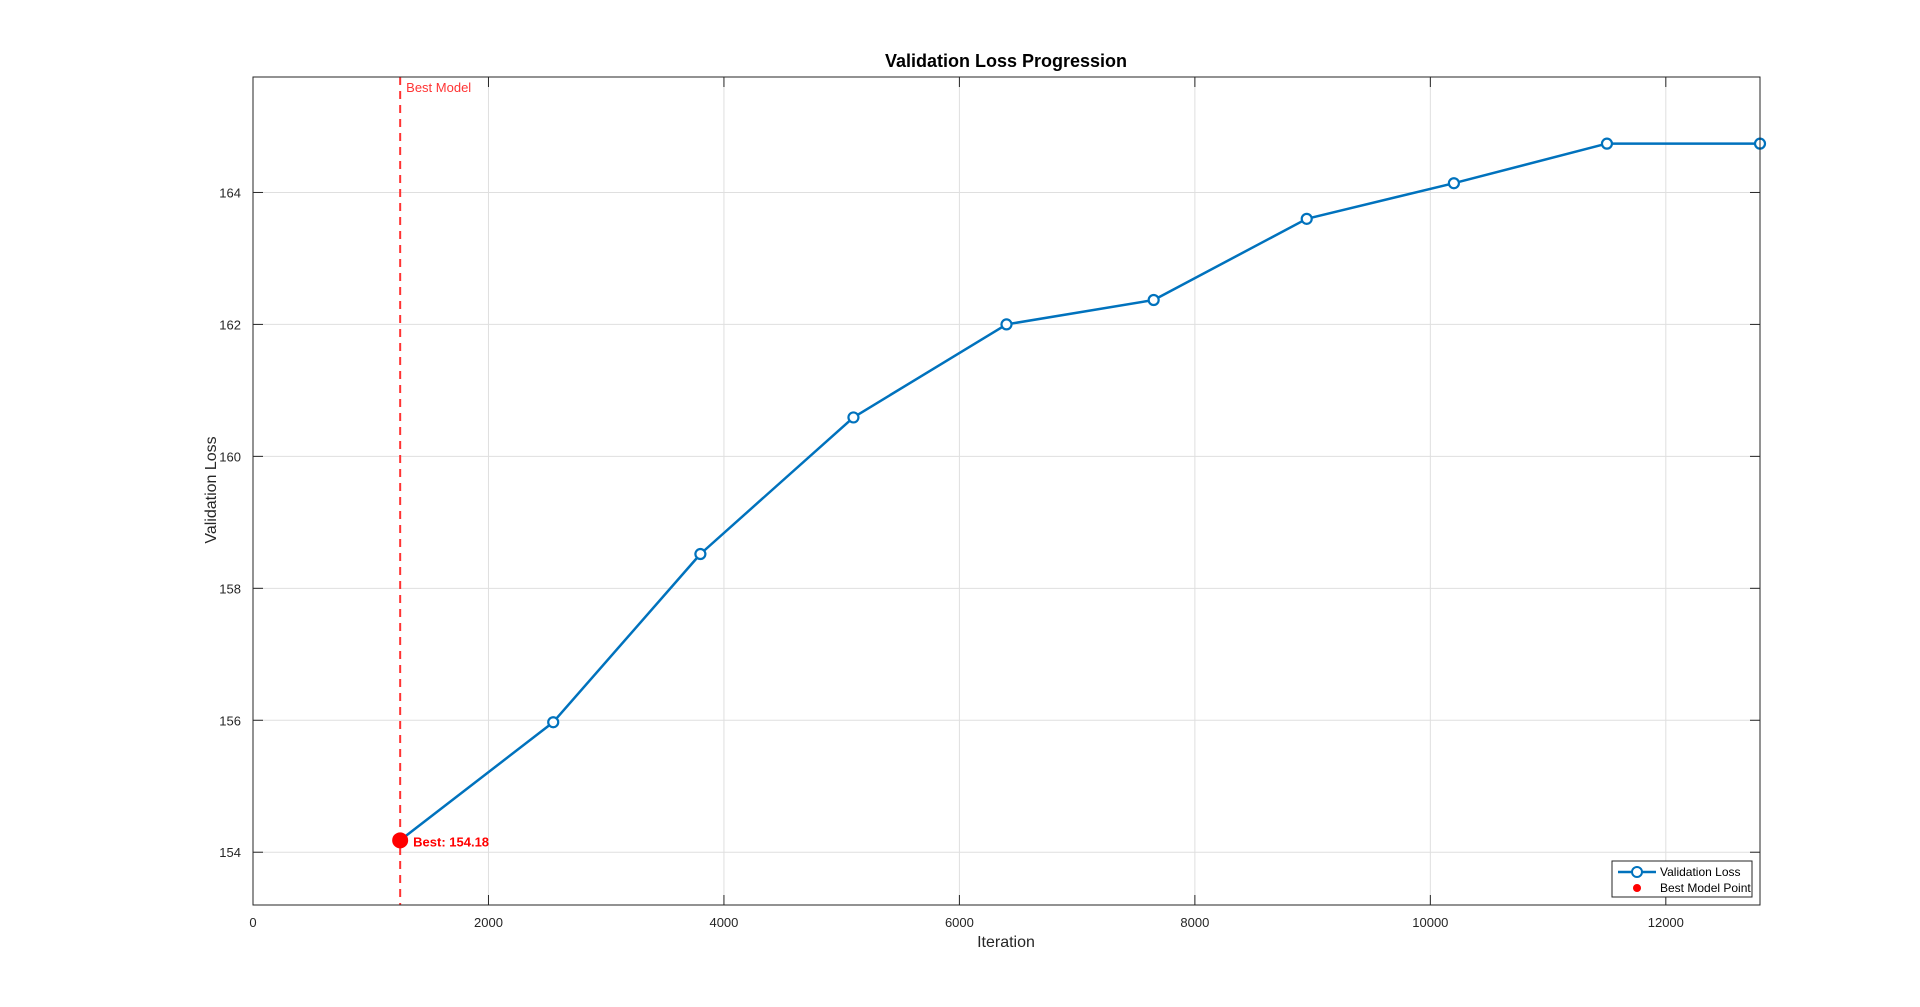 The image size is (1920, 1007). Describe the element at coordinates (488, 922) in the screenshot. I see `x-tick-label: 2000` at that location.